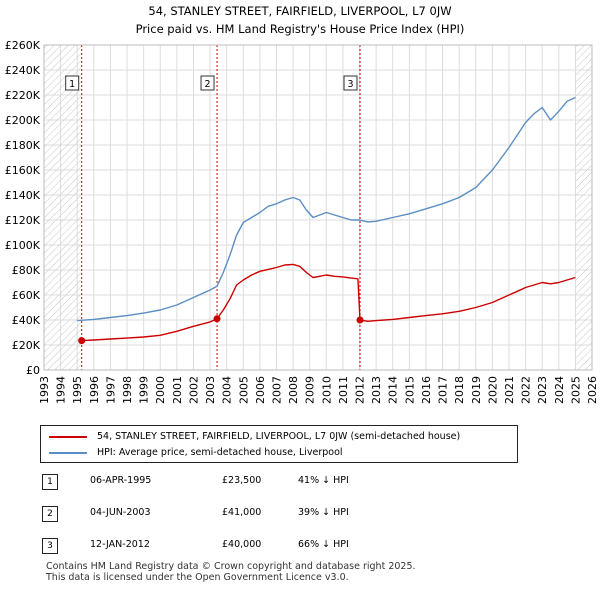  Describe the element at coordinates (44, 390) in the screenshot. I see `x-tick-label: 1993` at that location.